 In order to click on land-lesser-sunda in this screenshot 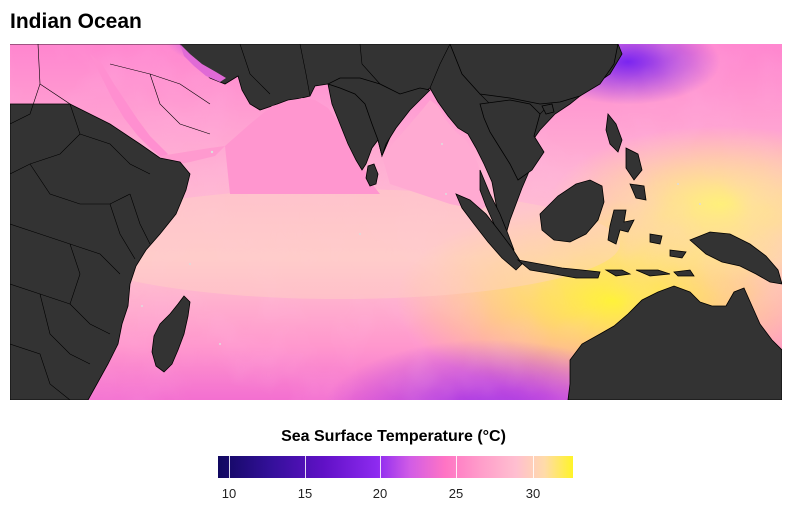, I will do `click(649, 273)`.